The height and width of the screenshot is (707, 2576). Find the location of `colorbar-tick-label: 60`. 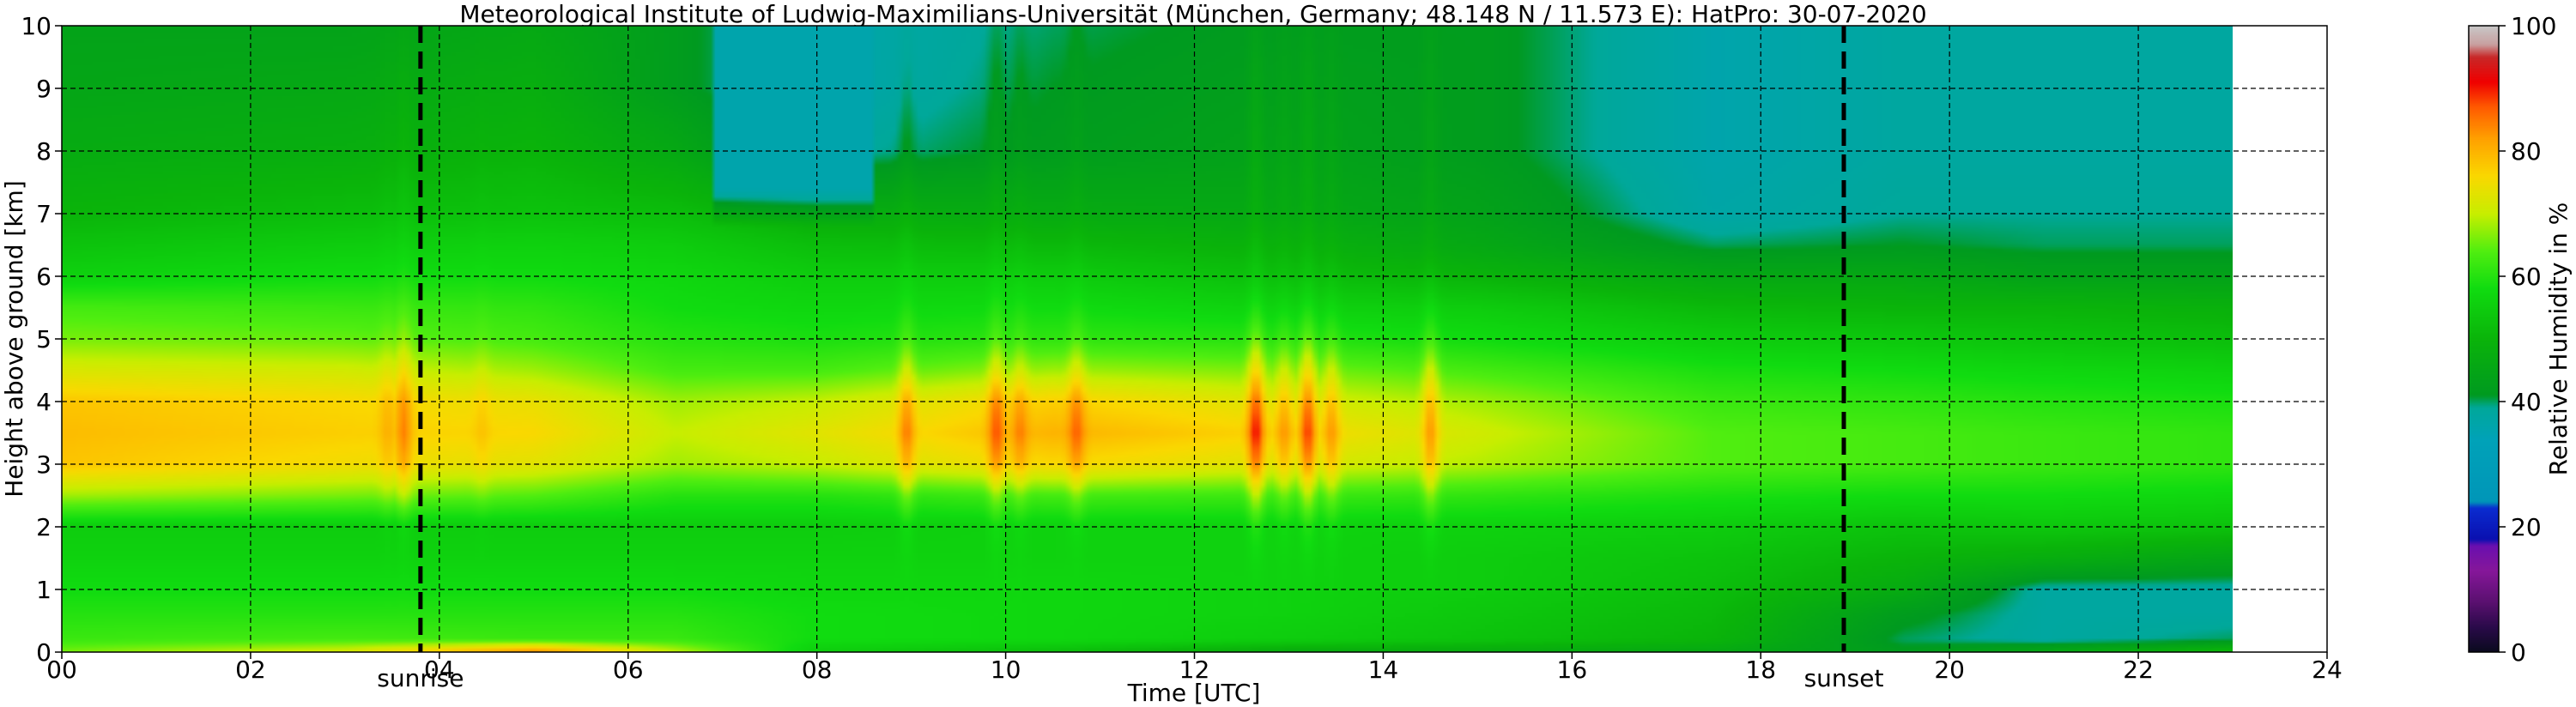

colorbar-tick-label: 60 is located at coordinates (2526, 277).